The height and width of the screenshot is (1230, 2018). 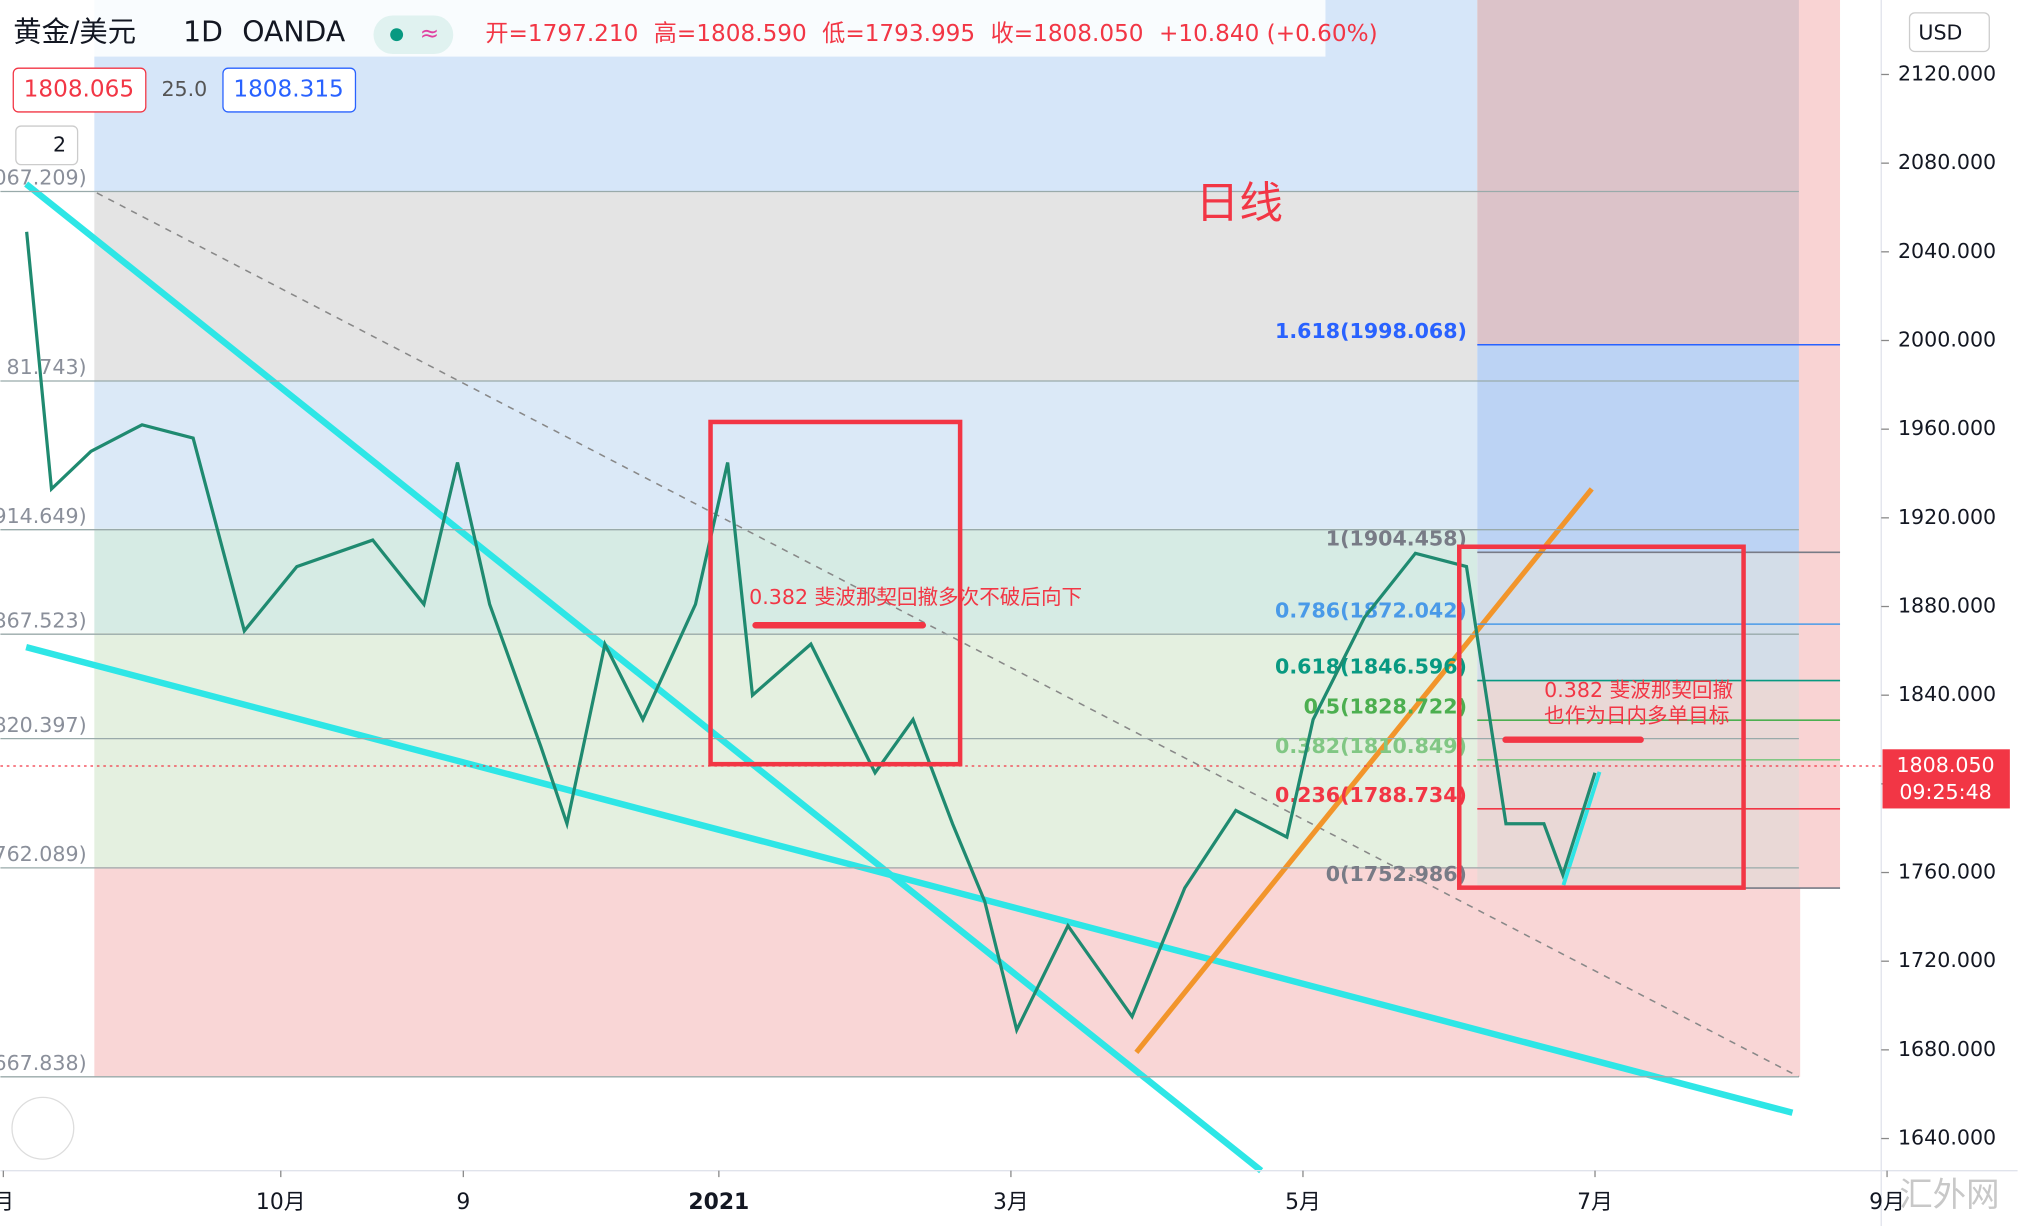 What do you see at coordinates (43, 854) in the screenshot?
I see `fib-label: 762.089)` at bounding box center [43, 854].